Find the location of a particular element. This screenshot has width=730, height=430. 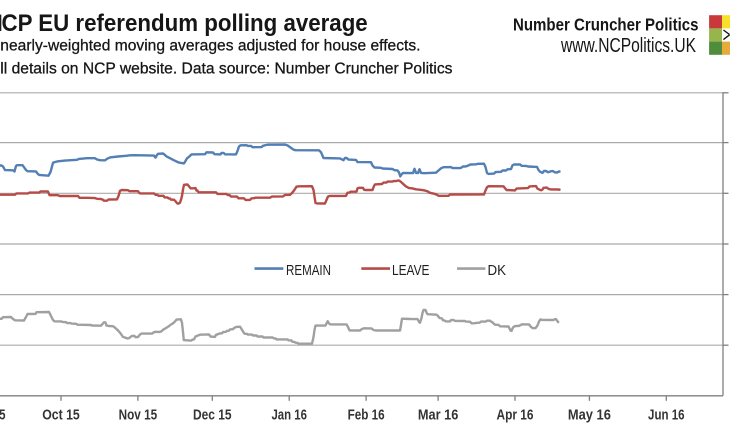

svg-text: LEAVE is located at coordinates (411, 271).